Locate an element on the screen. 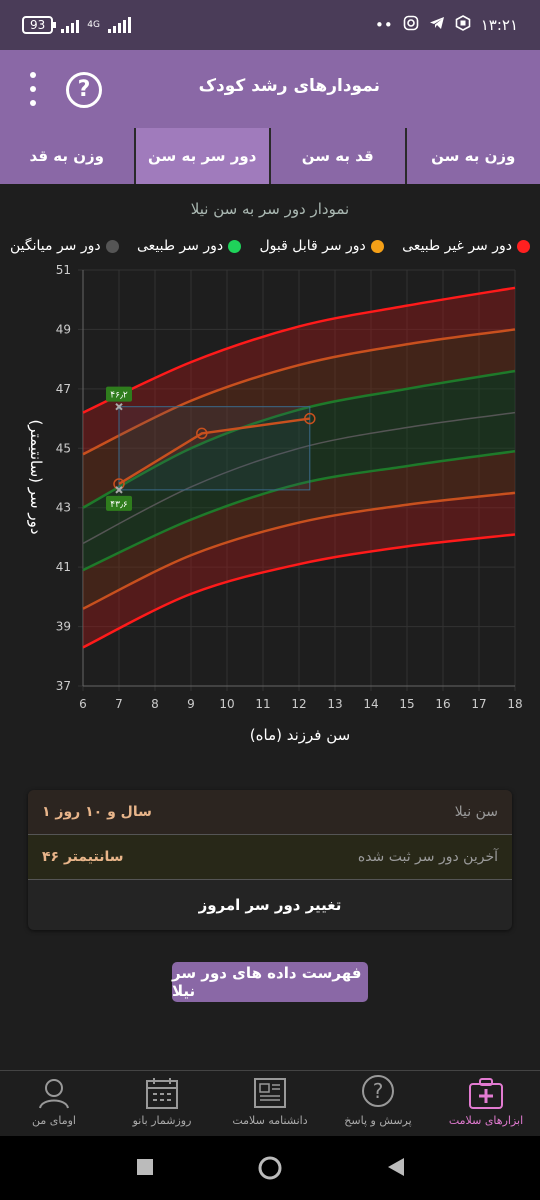 The image size is (540, 1200). nav-calendar: روزشمار بانو is located at coordinates (162, 1103).